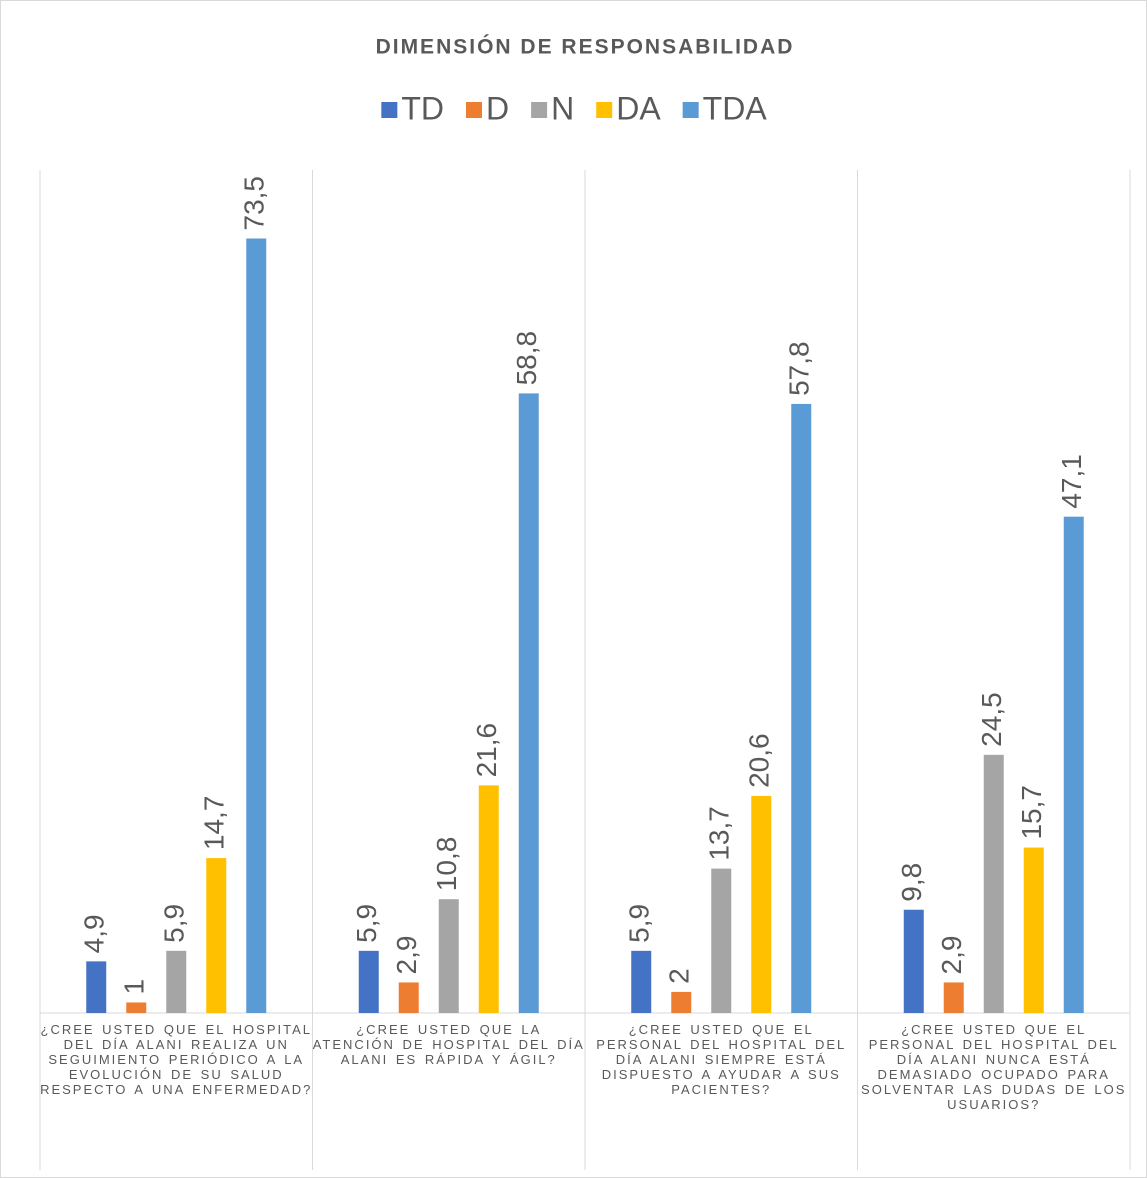  Describe the element at coordinates (991, 719) in the screenshot. I see `data-label: 24,5` at that location.